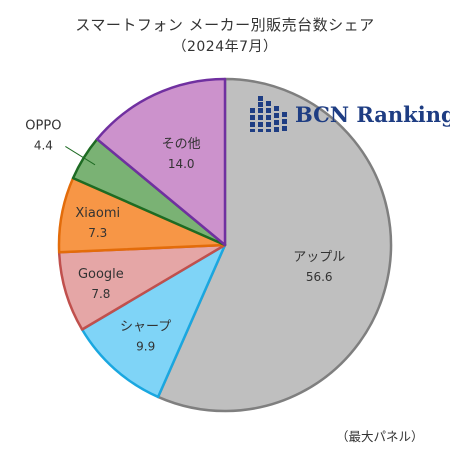  I want to click on bcn-logo-icon, so click(268, 114).